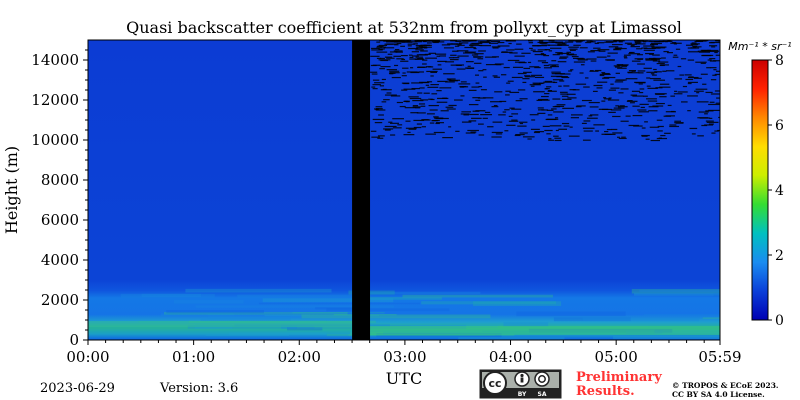 The image size is (800, 400). What do you see at coordinates (60, 260) in the screenshot?
I see `y-tick-label: 4000` at bounding box center [60, 260].